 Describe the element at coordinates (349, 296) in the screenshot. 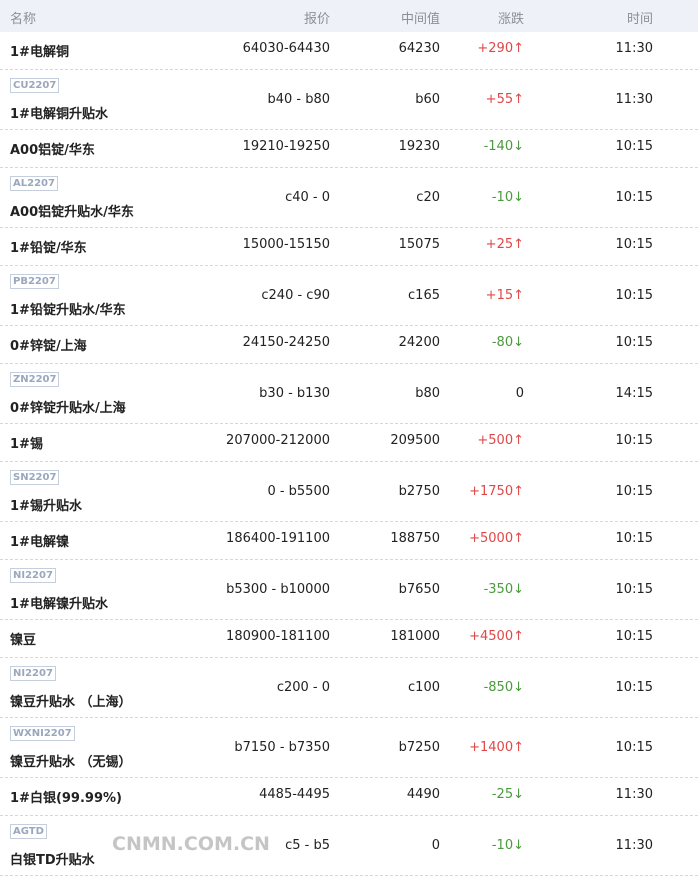

I see `table-row: PB2207 1#铅锭升贴水/华东 c240 - c90 c165 +15↑ 10:15` at that location.